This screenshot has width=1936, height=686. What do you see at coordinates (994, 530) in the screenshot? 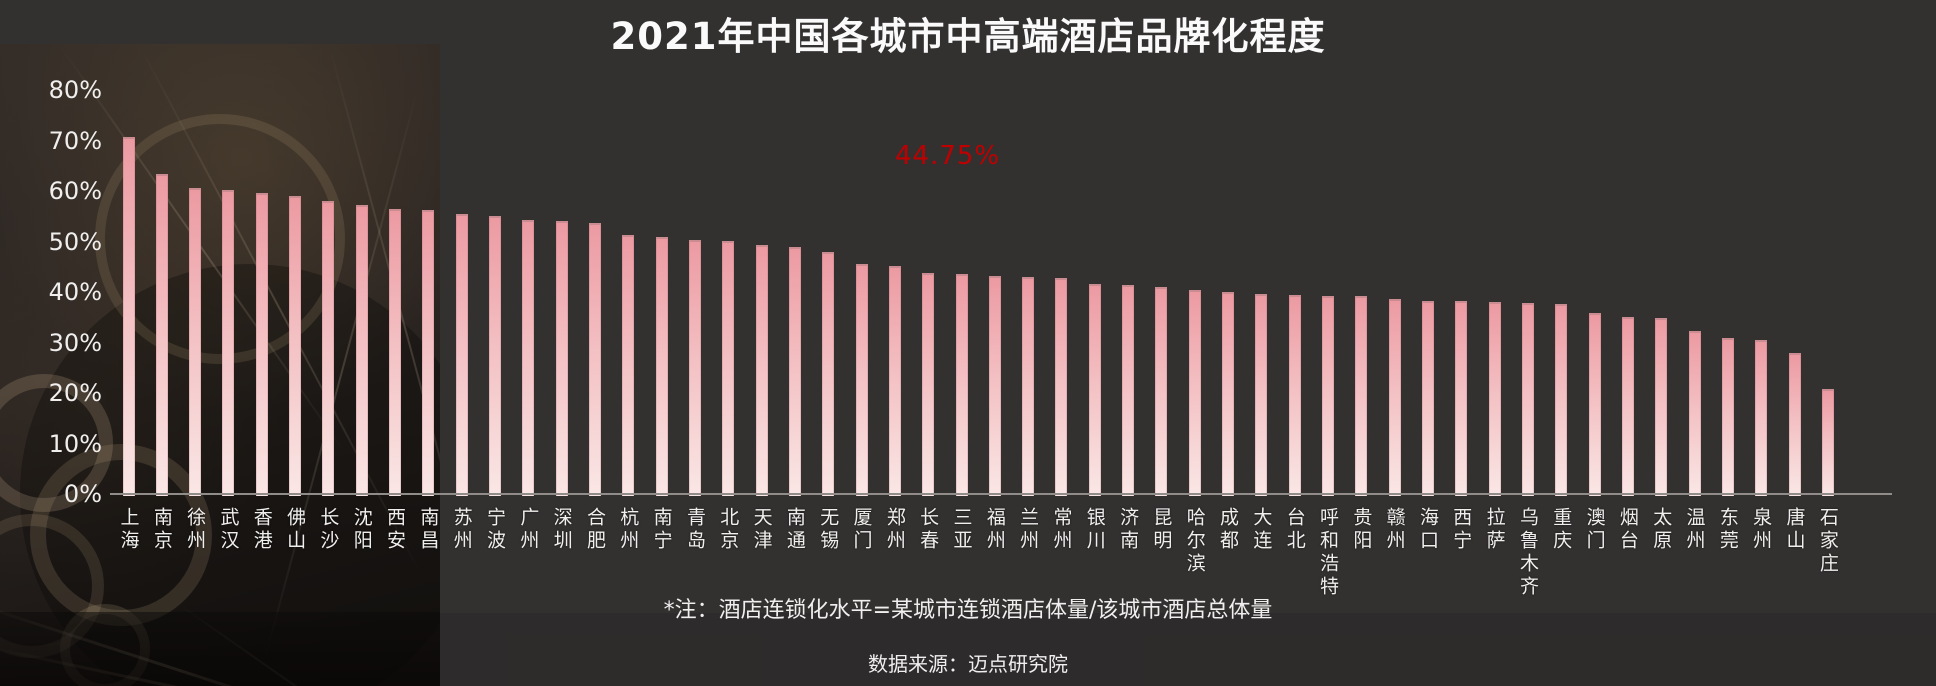
I see `x-tick-label: 福州` at bounding box center [994, 530].